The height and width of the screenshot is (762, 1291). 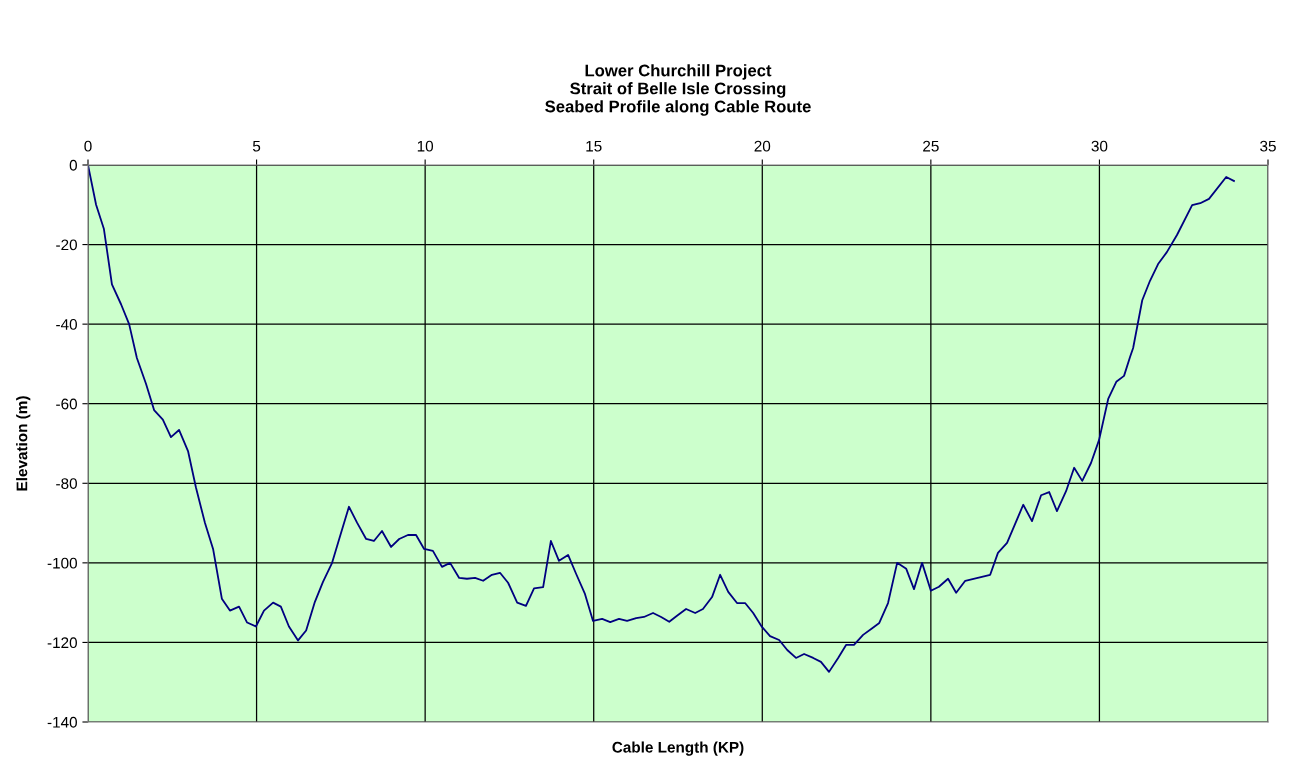 I want to click on y-tick-label: -40, so click(x=66, y=324).